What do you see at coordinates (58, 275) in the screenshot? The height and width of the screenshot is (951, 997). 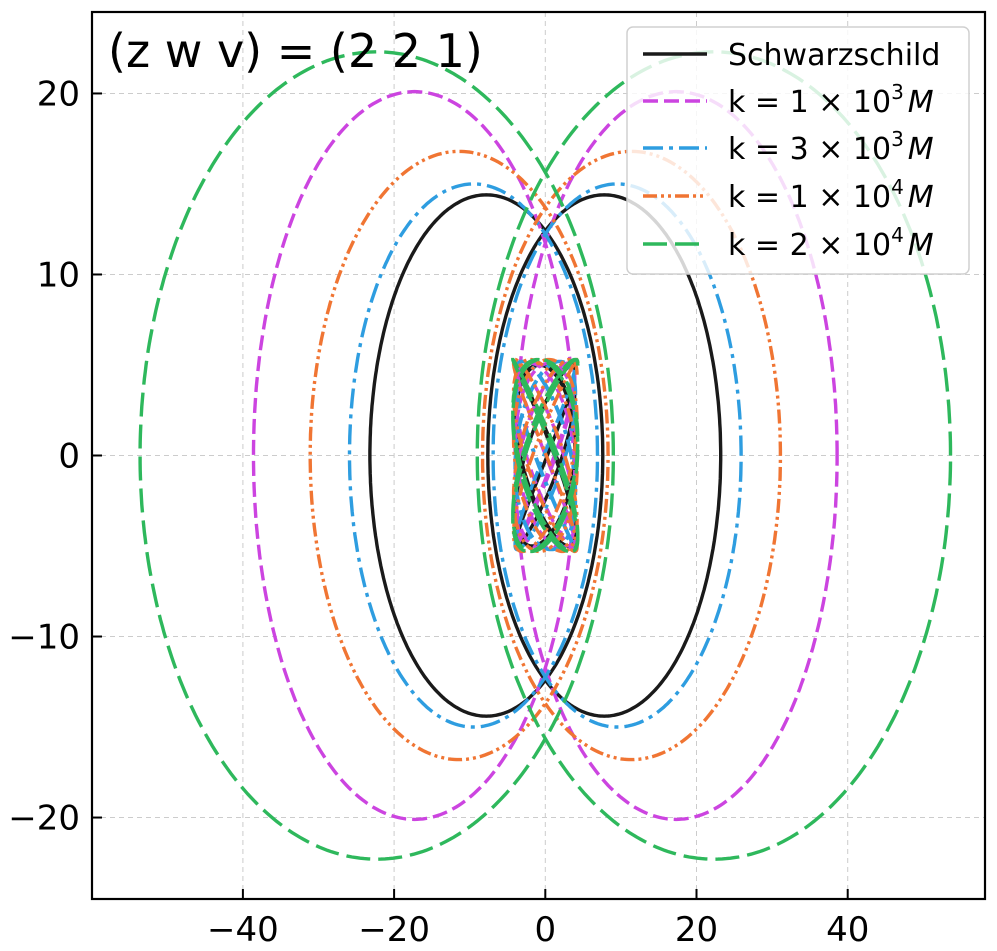 I see `y-tick-label: 10` at bounding box center [58, 275].